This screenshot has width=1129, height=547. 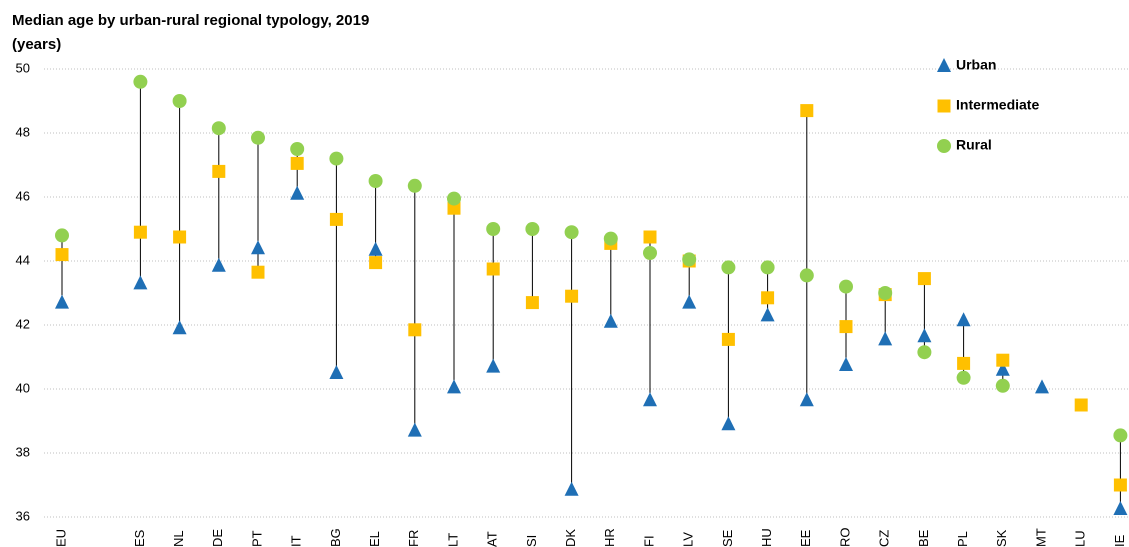 I want to click on x-tick-label: MT, so click(x=1040, y=537).